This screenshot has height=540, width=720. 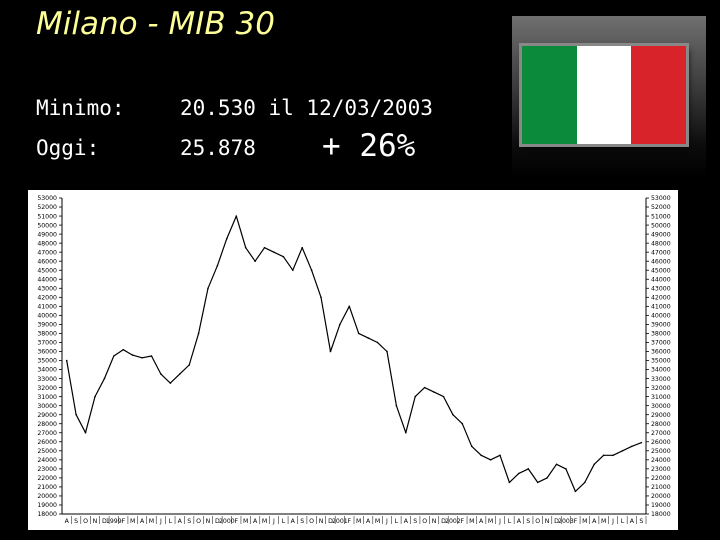 I want to click on y-tick-label-right: 29000, so click(x=661, y=415).